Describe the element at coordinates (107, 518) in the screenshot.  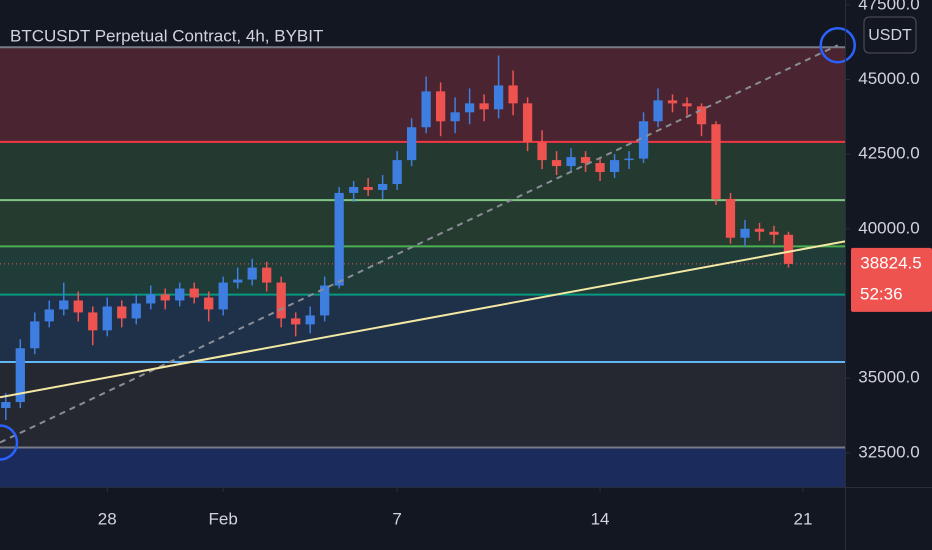
I see `x-tick-label: 28` at that location.